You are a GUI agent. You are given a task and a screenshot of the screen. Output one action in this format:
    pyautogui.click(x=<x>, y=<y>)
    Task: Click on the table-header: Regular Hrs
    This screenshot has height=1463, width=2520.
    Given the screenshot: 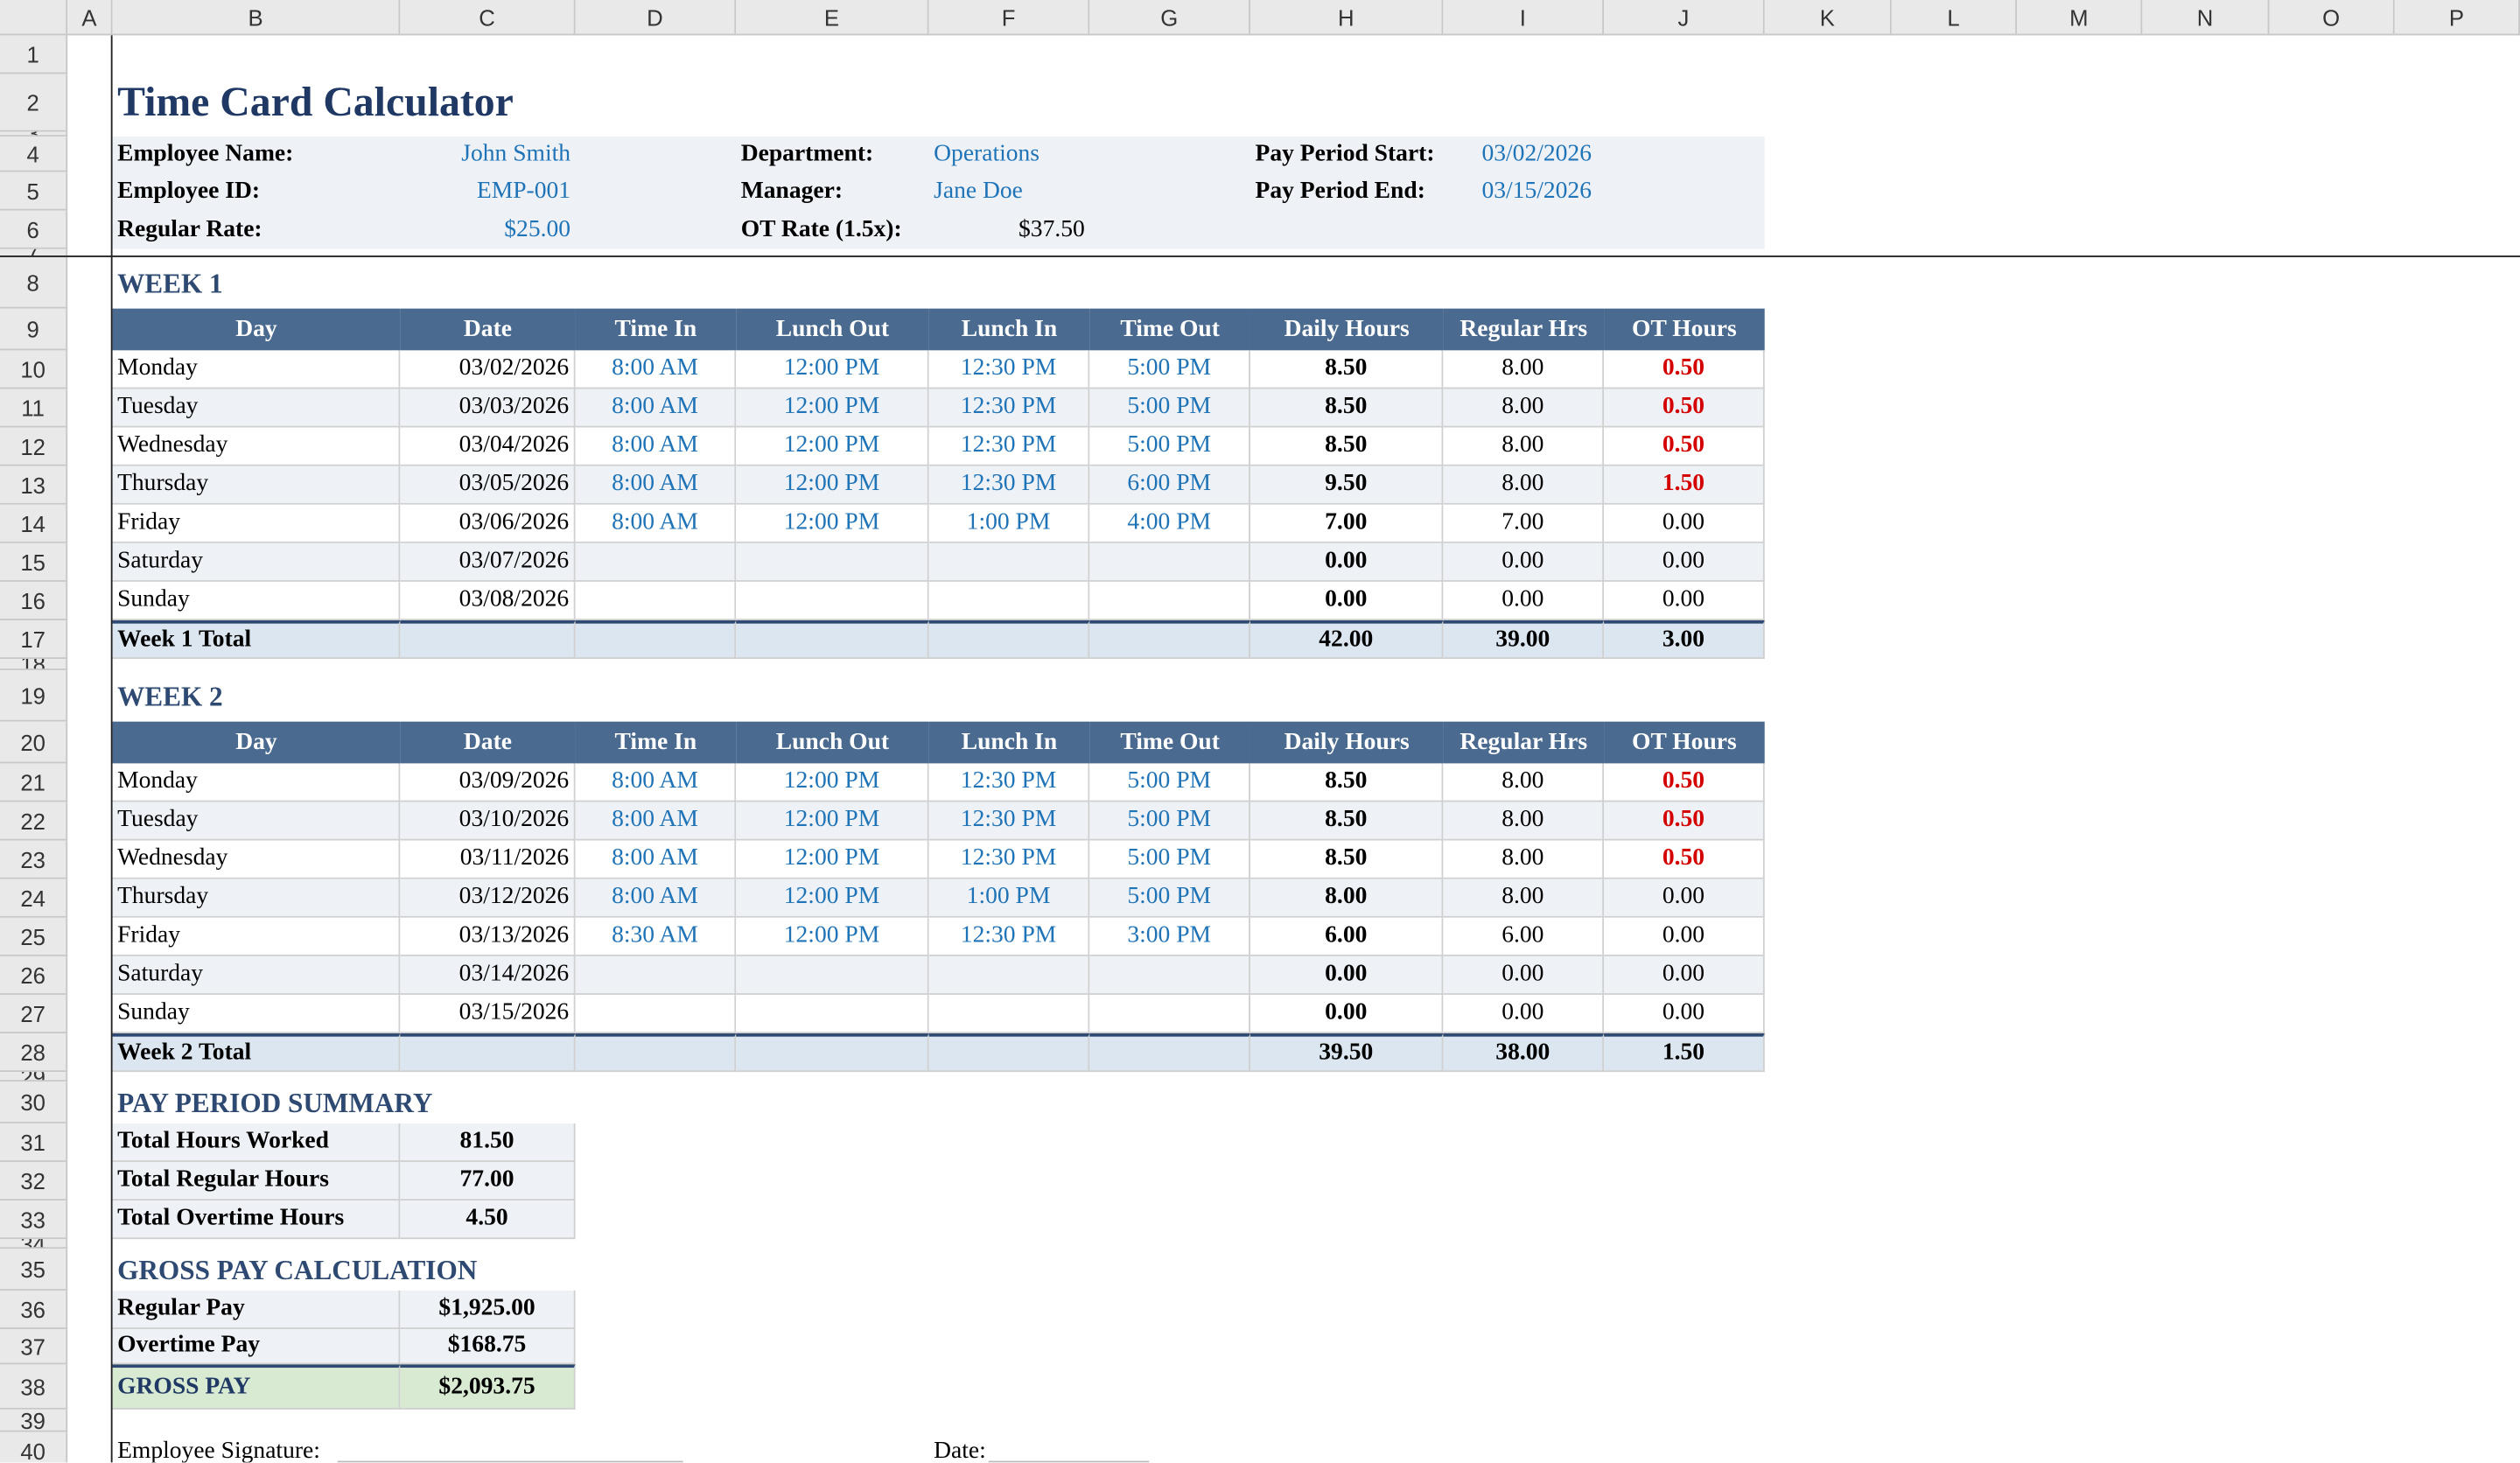 What is the action you would take?
    pyautogui.click(x=1524, y=329)
    